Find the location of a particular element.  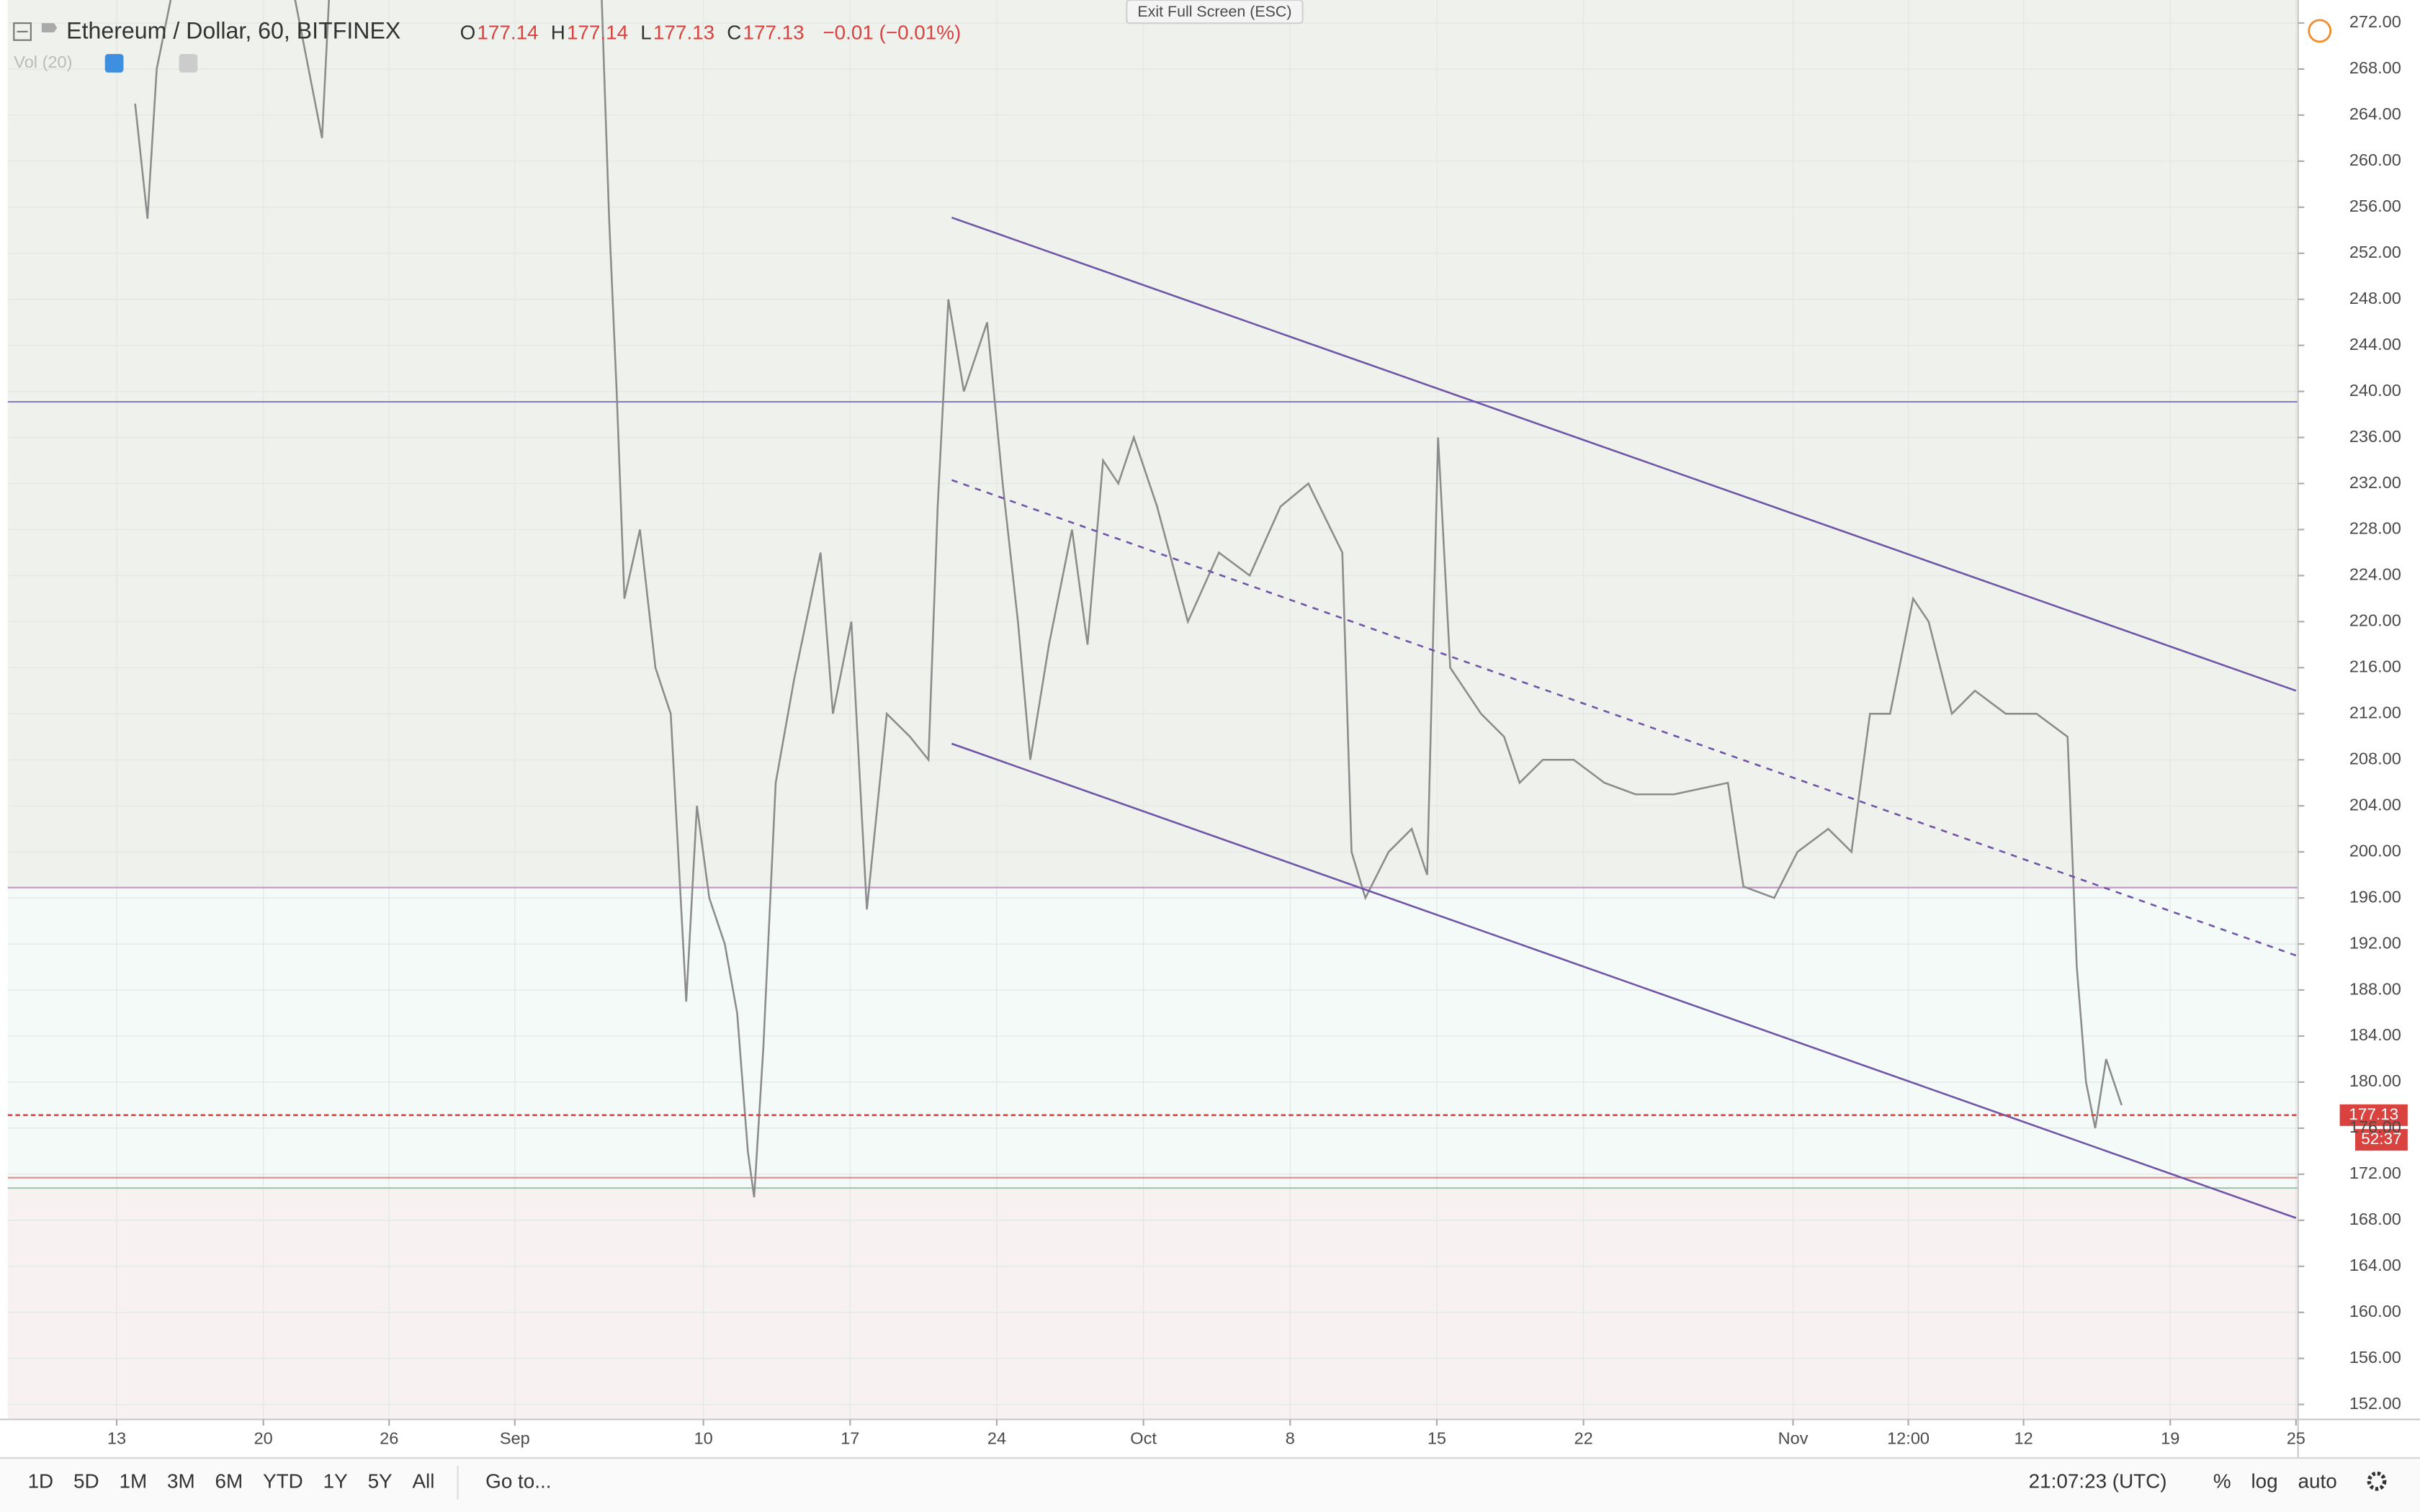

y-tick-label: 176.00 is located at coordinates (2375, 1126).